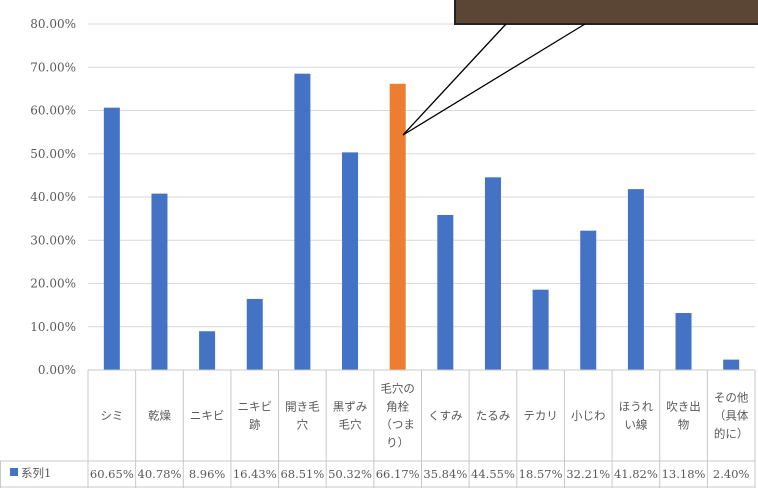 The image size is (758, 488). What do you see at coordinates (350, 425) in the screenshot?
I see `category-label: 毛穴` at bounding box center [350, 425].